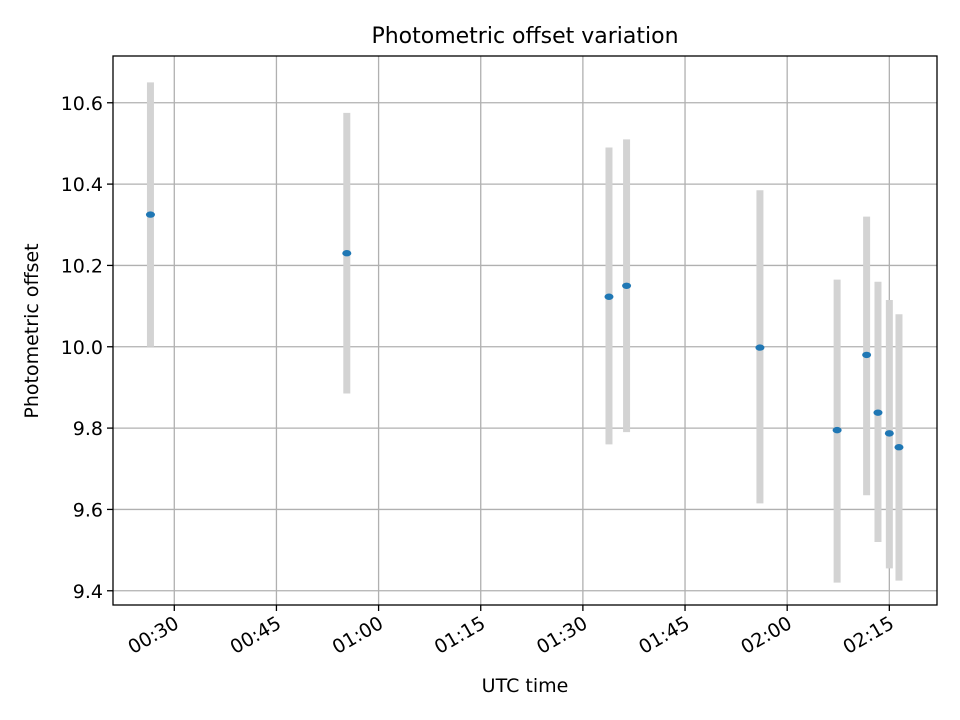  What do you see at coordinates (524, 36) in the screenshot?
I see `chart-title: Photometric offset variation` at bounding box center [524, 36].